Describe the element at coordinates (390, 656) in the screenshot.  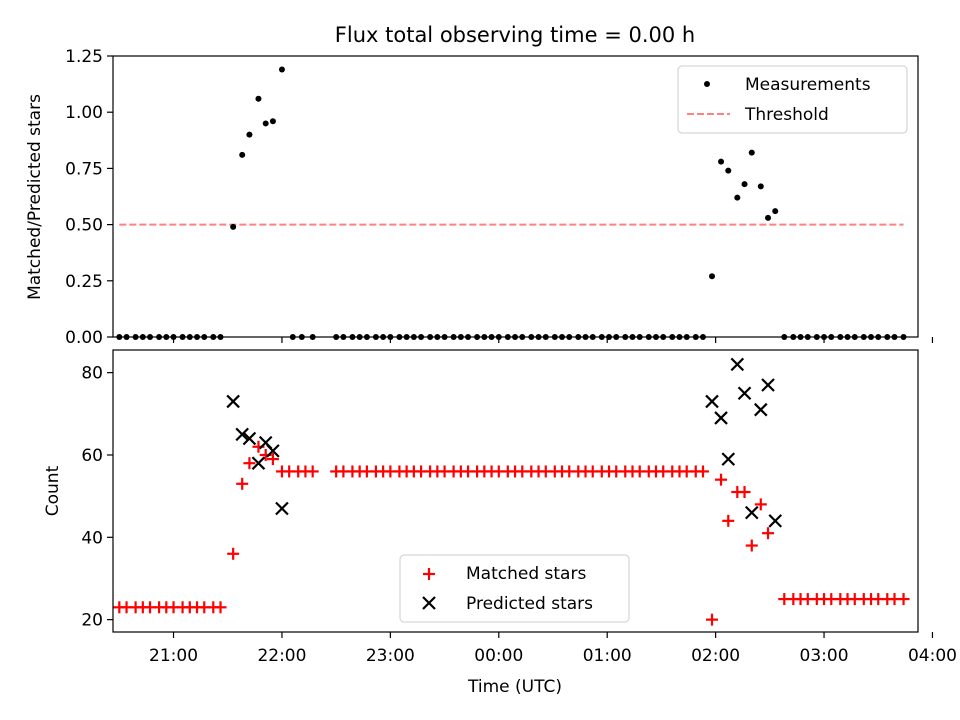
I see `x-tick-label: 23:00` at that location.